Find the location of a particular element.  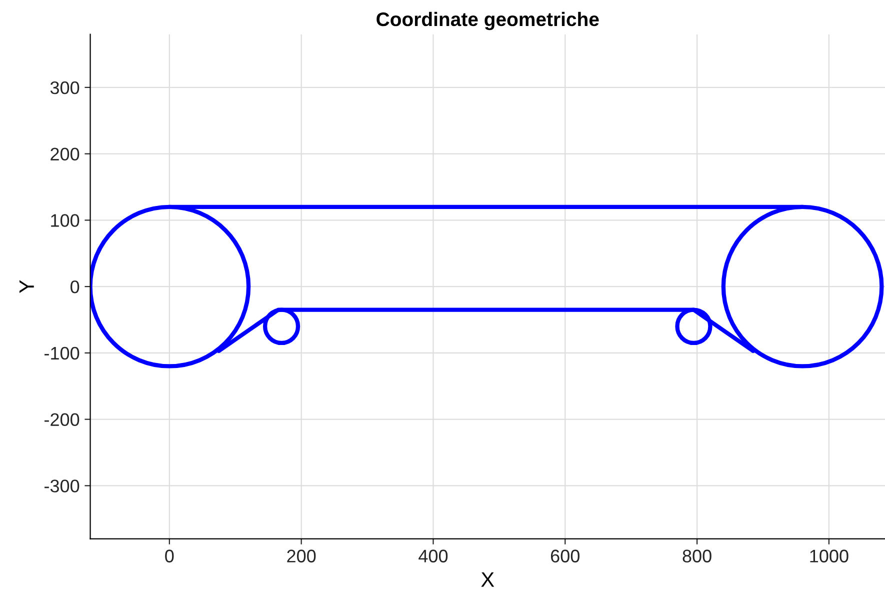

y-tick-label: -100 is located at coordinates (62, 353).